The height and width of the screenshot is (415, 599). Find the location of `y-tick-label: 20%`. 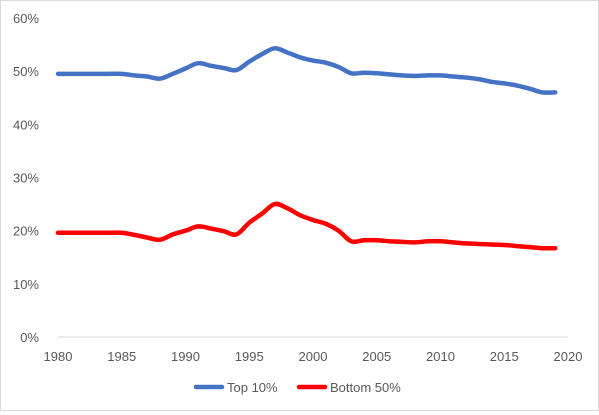

y-tick-label: 20% is located at coordinates (26, 231).